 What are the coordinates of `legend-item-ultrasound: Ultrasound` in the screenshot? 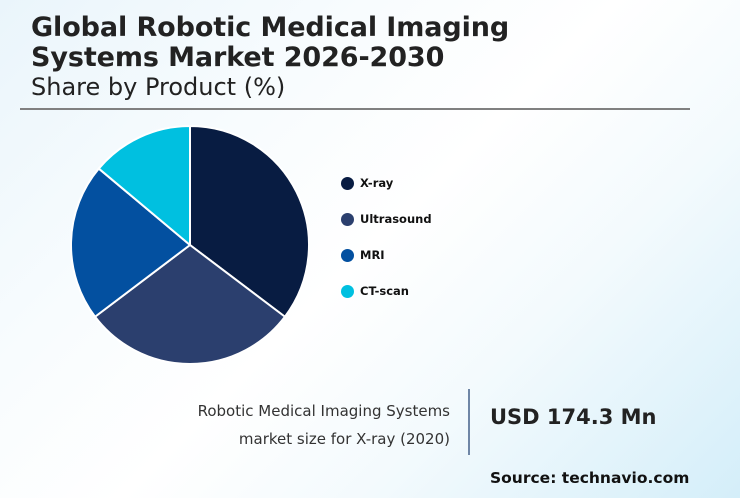 It's located at (386, 219).